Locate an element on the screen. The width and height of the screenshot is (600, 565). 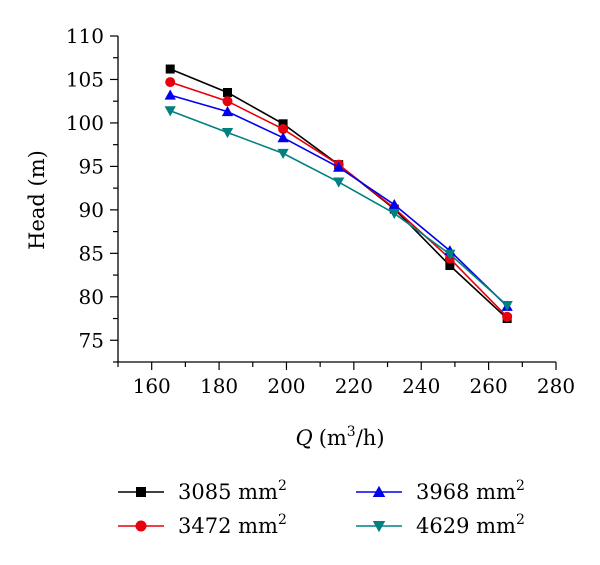
legend-label: 3085 mm2 is located at coordinates (232, 491).